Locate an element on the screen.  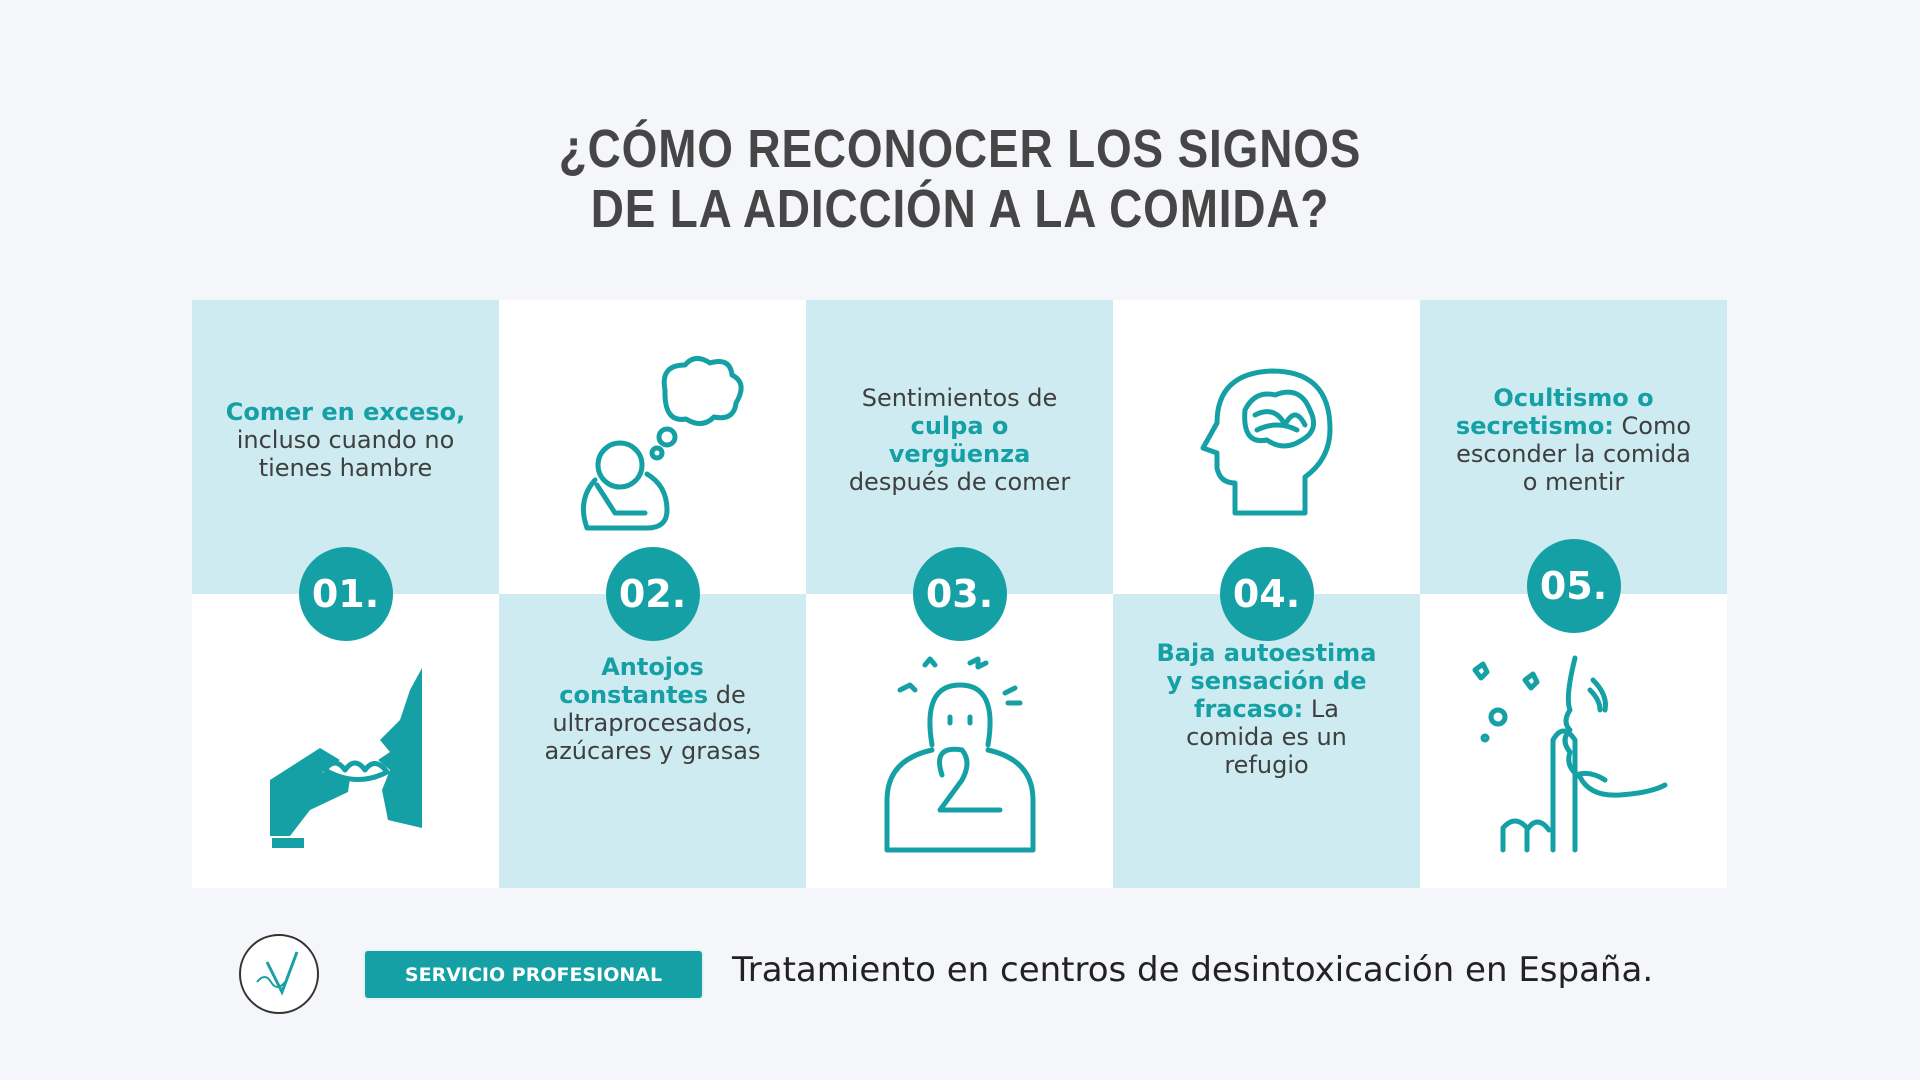
number-badge: 03. is located at coordinates (959, 594).